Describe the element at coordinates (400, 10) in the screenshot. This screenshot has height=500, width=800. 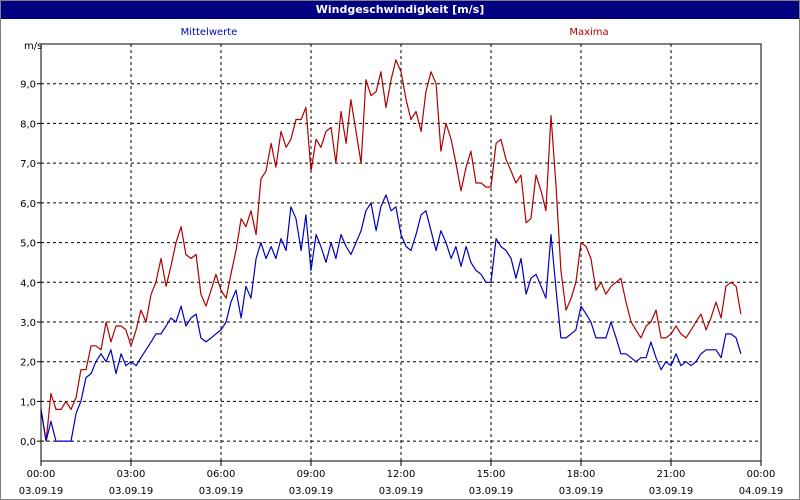
I see `window-title: Windgeschwindigkeit [m/s]` at that location.